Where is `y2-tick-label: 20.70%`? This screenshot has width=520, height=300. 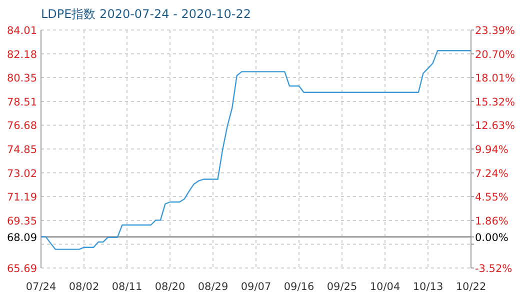 y2-tick-label: 20.70% is located at coordinates (495, 54).